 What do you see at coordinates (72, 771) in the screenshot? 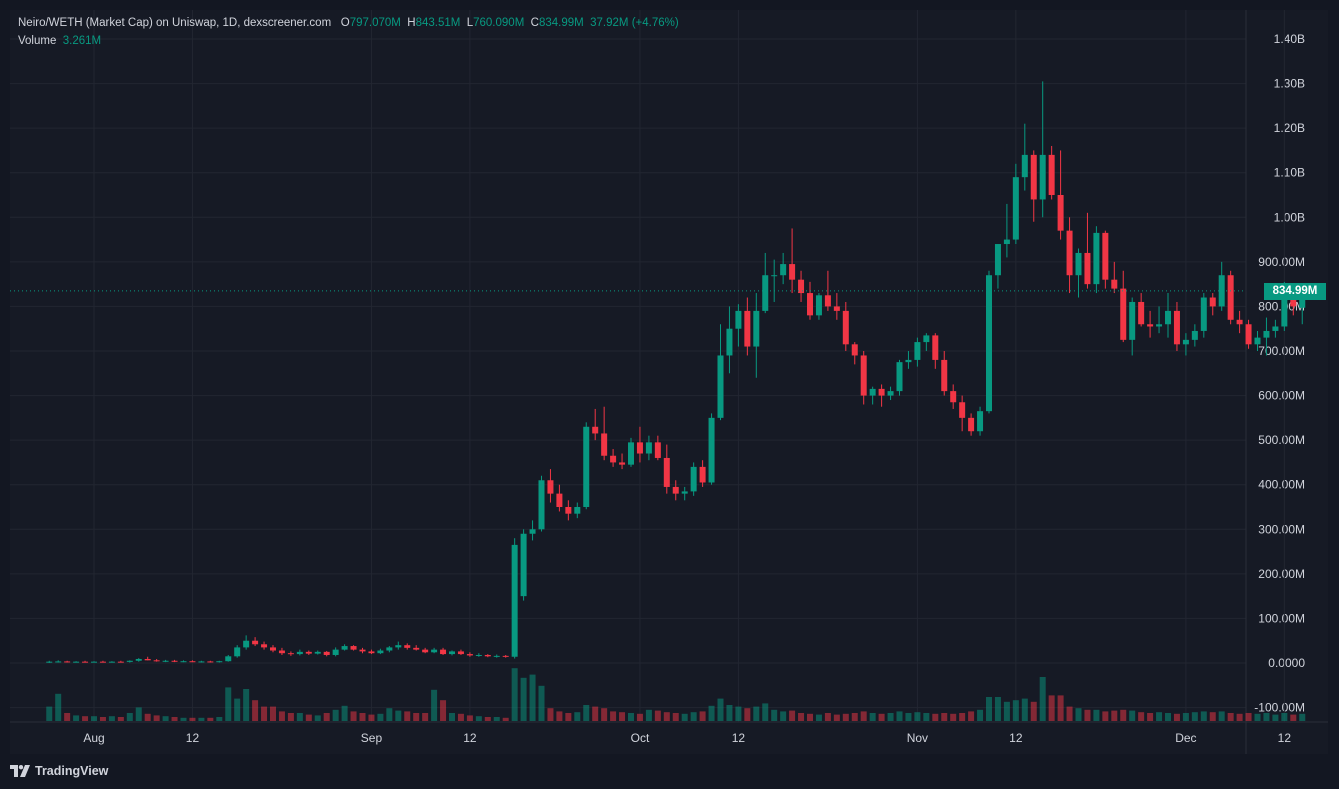
I see `tradingview-brand-label: TradingView` at bounding box center [72, 771].